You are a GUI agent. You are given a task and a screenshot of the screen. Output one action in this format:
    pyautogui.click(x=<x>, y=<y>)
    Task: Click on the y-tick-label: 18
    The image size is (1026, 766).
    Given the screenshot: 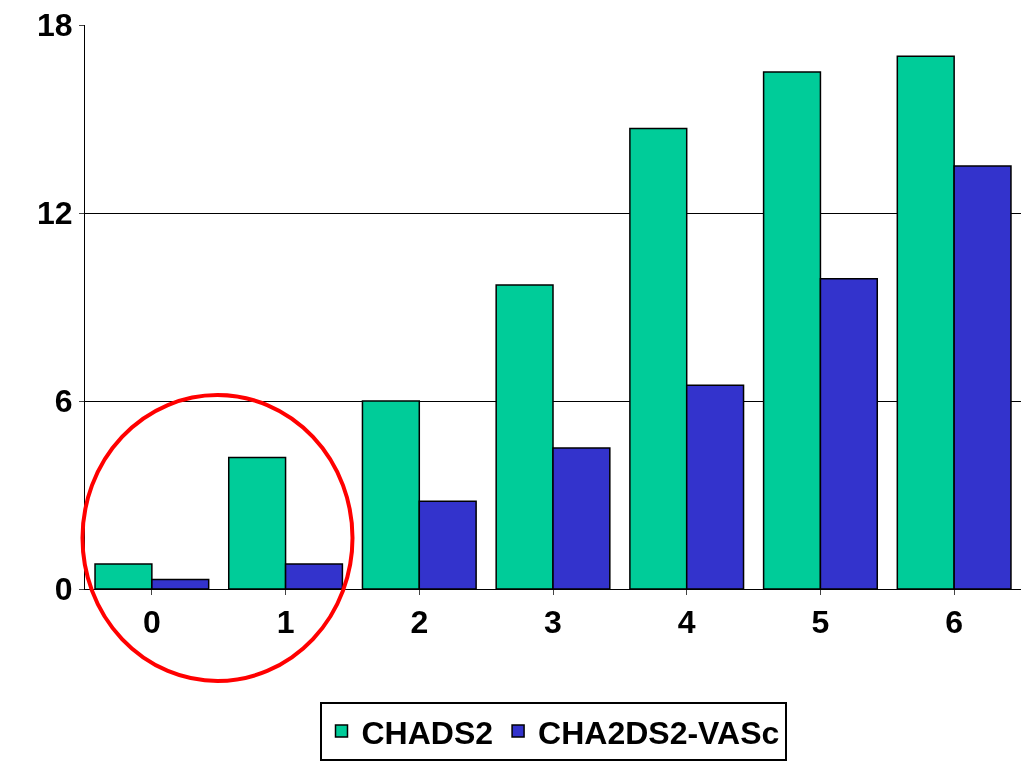 What is the action you would take?
    pyautogui.click(x=55, y=25)
    